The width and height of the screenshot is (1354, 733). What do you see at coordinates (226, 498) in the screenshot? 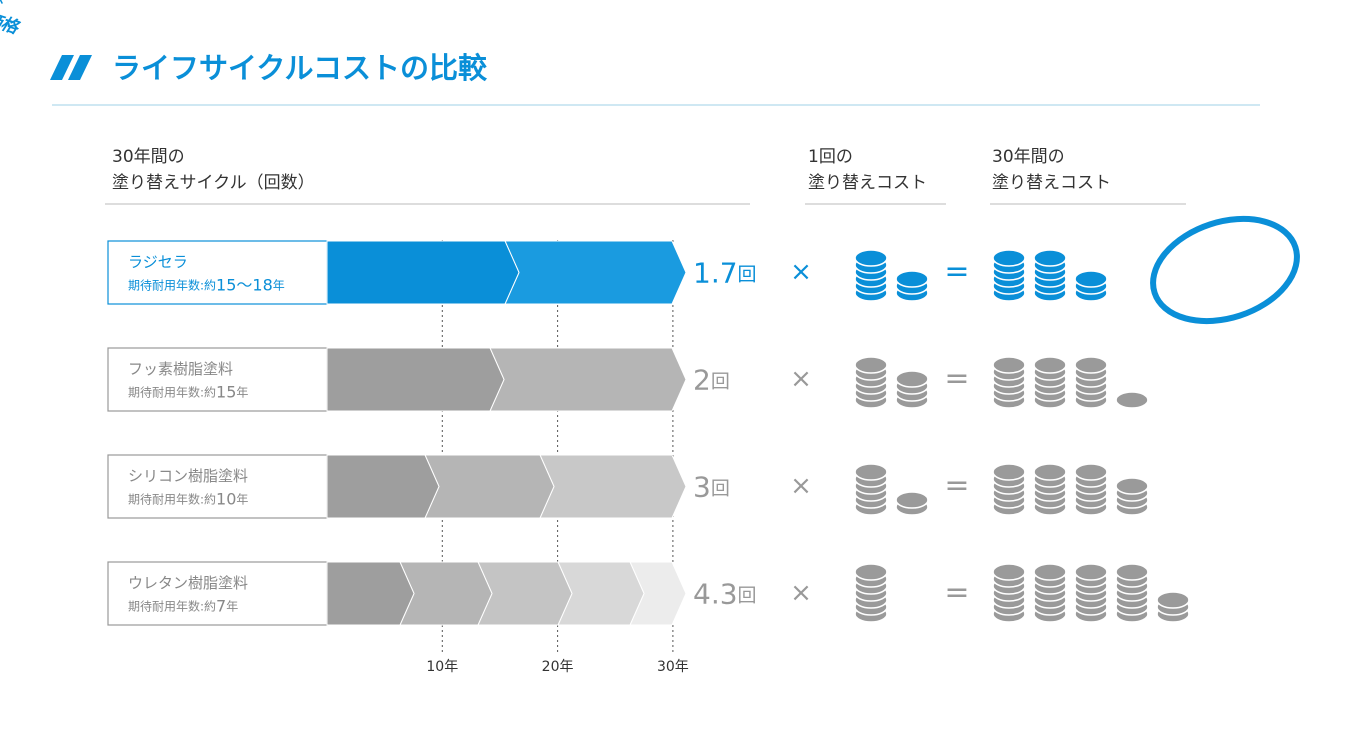
I see `life-part: 10` at bounding box center [226, 498].